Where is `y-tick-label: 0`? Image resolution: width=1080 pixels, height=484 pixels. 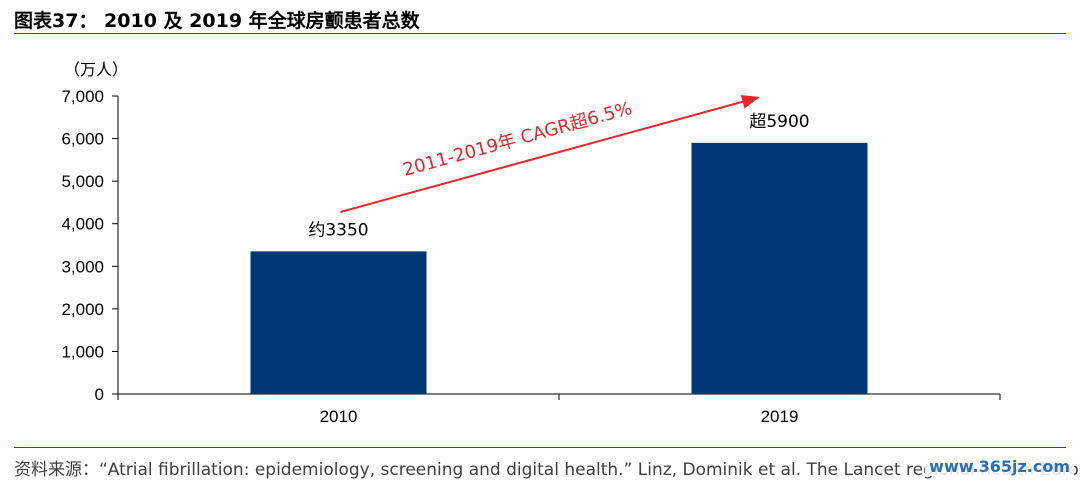
y-tick-label: 0 is located at coordinates (99, 394).